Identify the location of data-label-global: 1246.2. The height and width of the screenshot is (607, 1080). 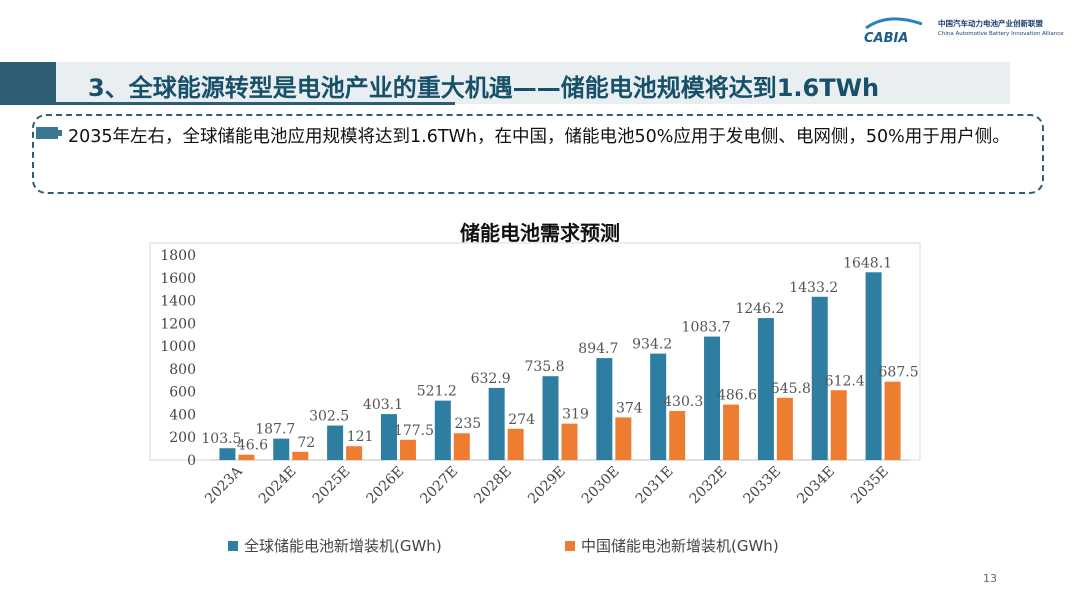
(759, 309).